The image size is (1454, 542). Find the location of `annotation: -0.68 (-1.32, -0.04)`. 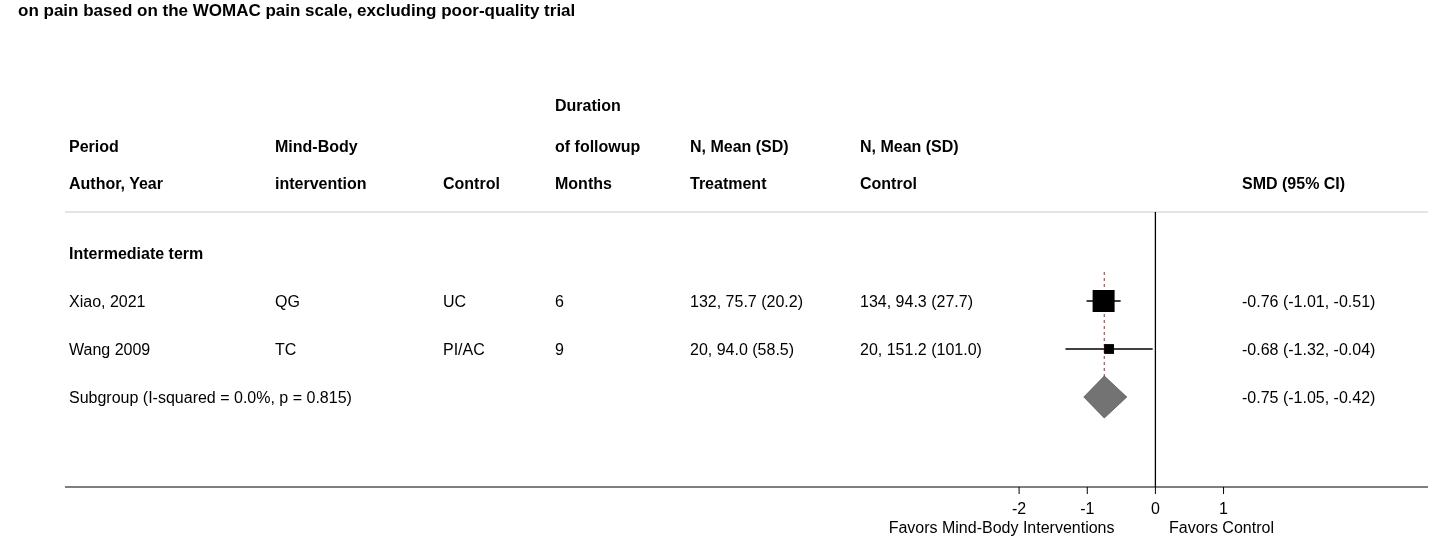

annotation: -0.68 (-1.32, -0.04) is located at coordinates (1309, 349).